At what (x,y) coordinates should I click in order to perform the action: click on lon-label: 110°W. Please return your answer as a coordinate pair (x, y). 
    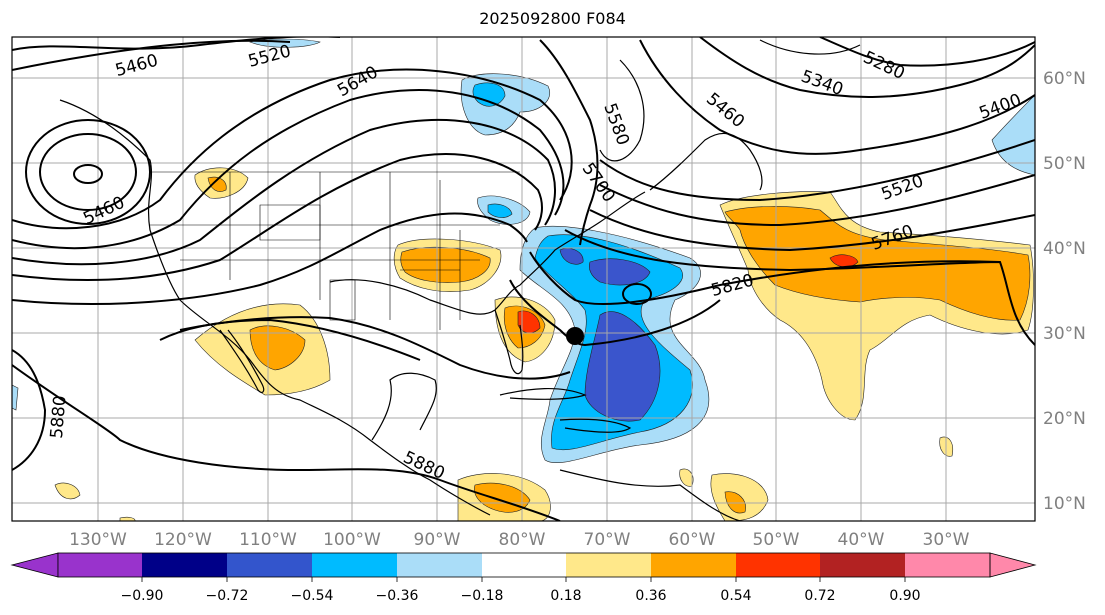
    Looking at the image, I should click on (268, 540).